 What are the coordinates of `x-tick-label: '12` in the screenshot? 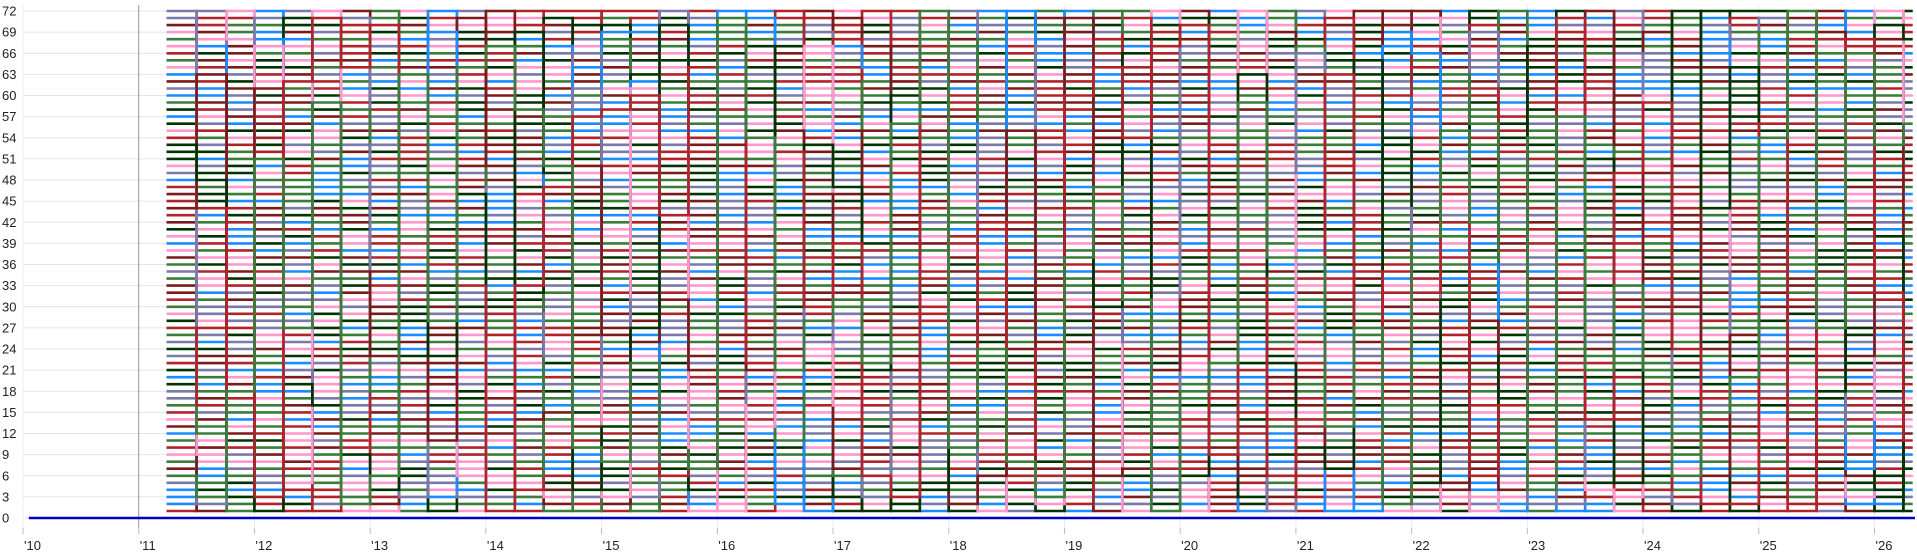 It's located at (263, 545).